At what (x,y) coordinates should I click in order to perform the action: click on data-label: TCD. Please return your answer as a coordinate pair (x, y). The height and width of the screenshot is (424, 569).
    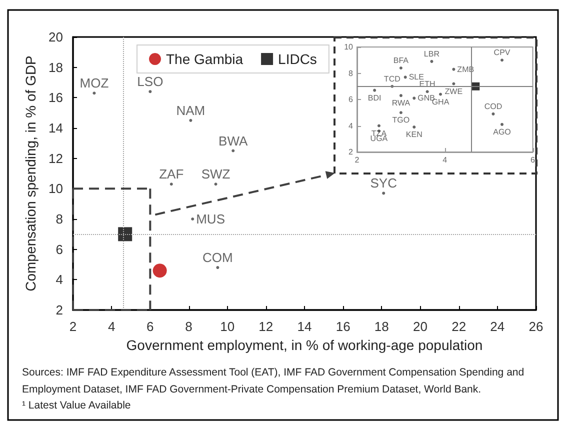
    Looking at the image, I should click on (392, 79).